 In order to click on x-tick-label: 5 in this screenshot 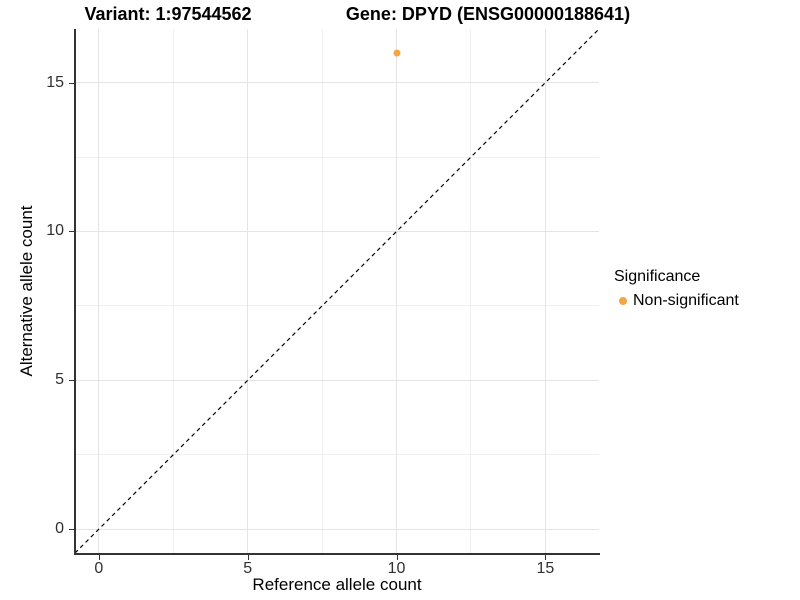, I will do `click(248, 568)`.